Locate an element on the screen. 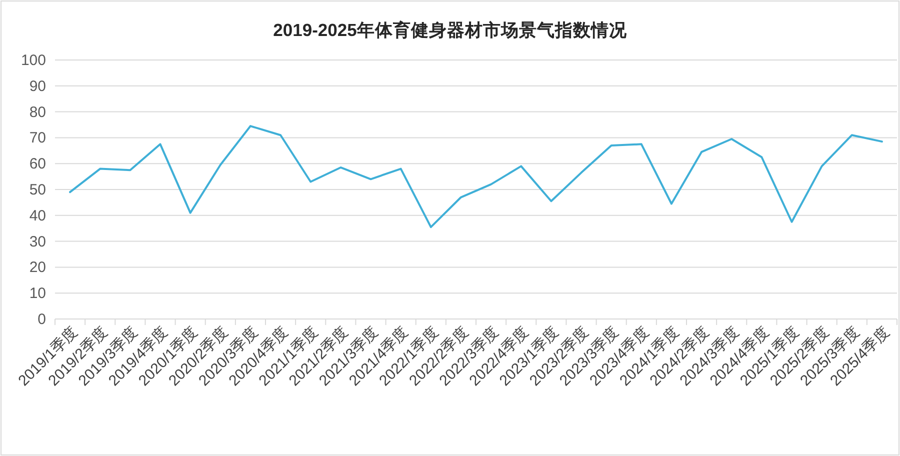 Image resolution: width=900 pixels, height=456 pixels. y-tick-label: 100 is located at coordinates (33, 60).